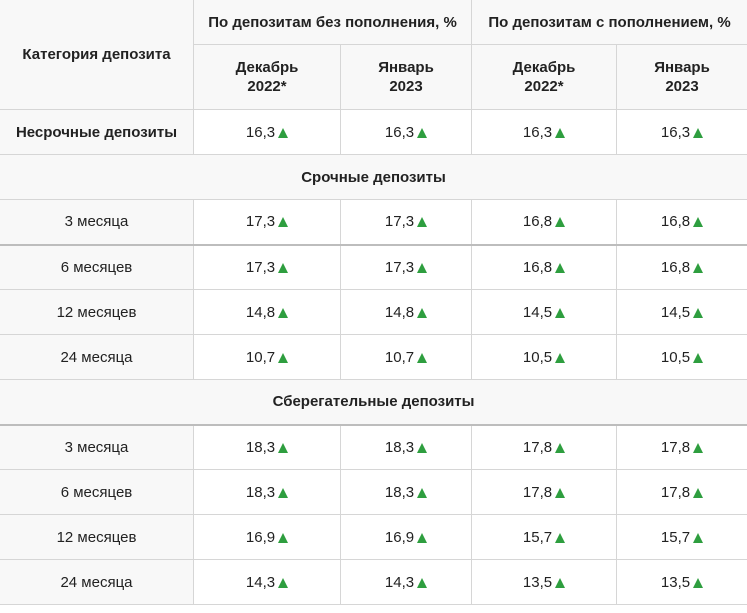 This screenshot has height=613, width=747. I want to click on table-row: 24 месяца 10,7 10,7 10,5 10,5, so click(373, 357).